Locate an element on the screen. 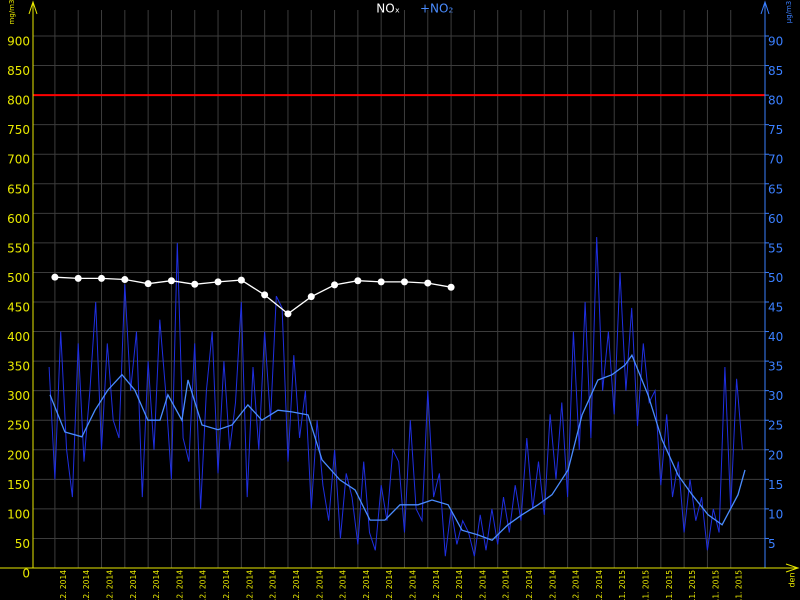 The height and width of the screenshot is (600, 800). y2-tick-label: 55 is located at coordinates (775, 248).